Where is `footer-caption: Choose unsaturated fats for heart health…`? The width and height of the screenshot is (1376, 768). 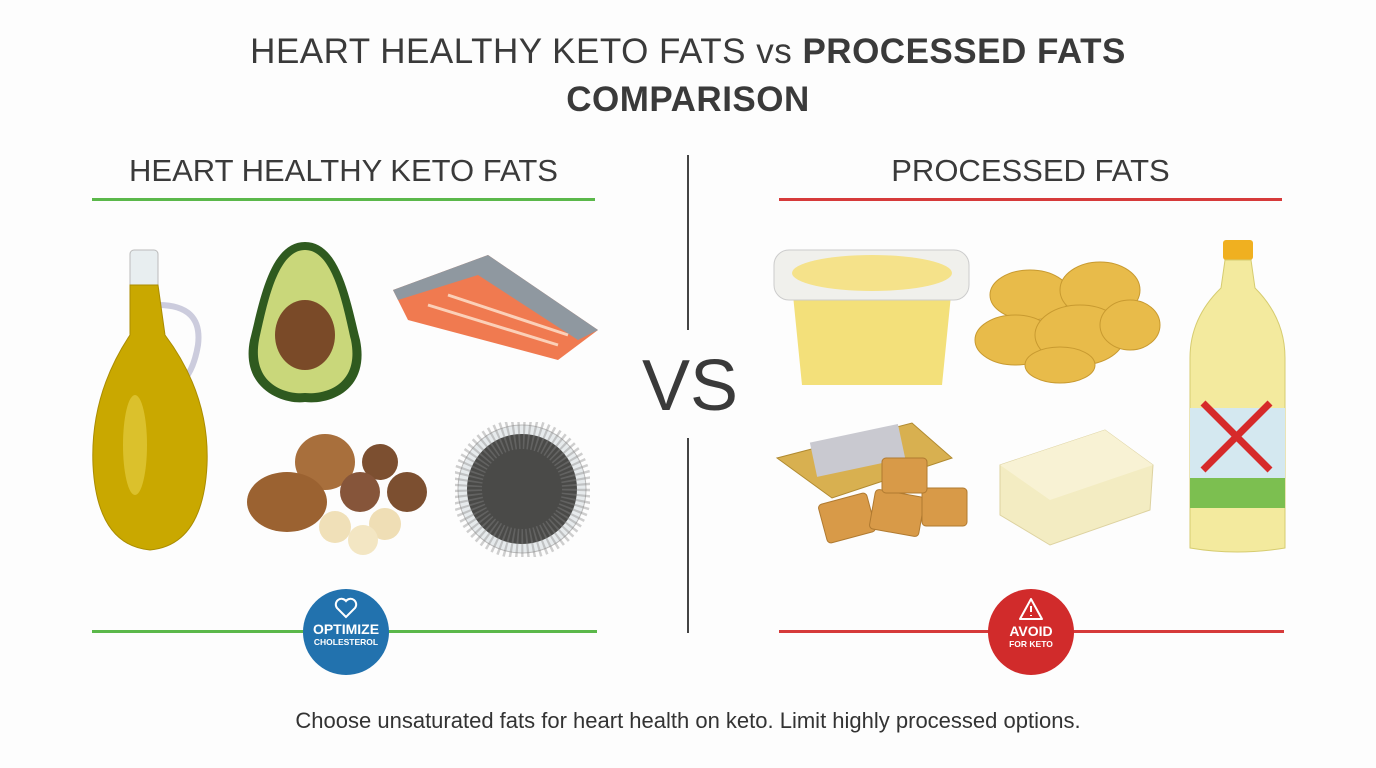
footer-caption: Choose unsaturated fats for heart health… is located at coordinates (688, 720).